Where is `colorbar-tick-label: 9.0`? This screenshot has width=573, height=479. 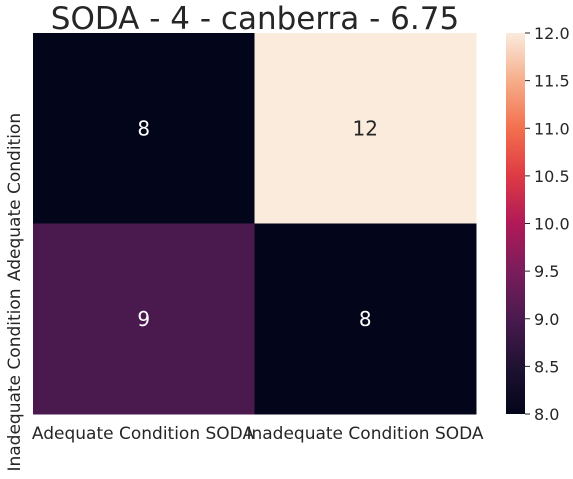
colorbar-tick-label: 9.0 is located at coordinates (546, 319).